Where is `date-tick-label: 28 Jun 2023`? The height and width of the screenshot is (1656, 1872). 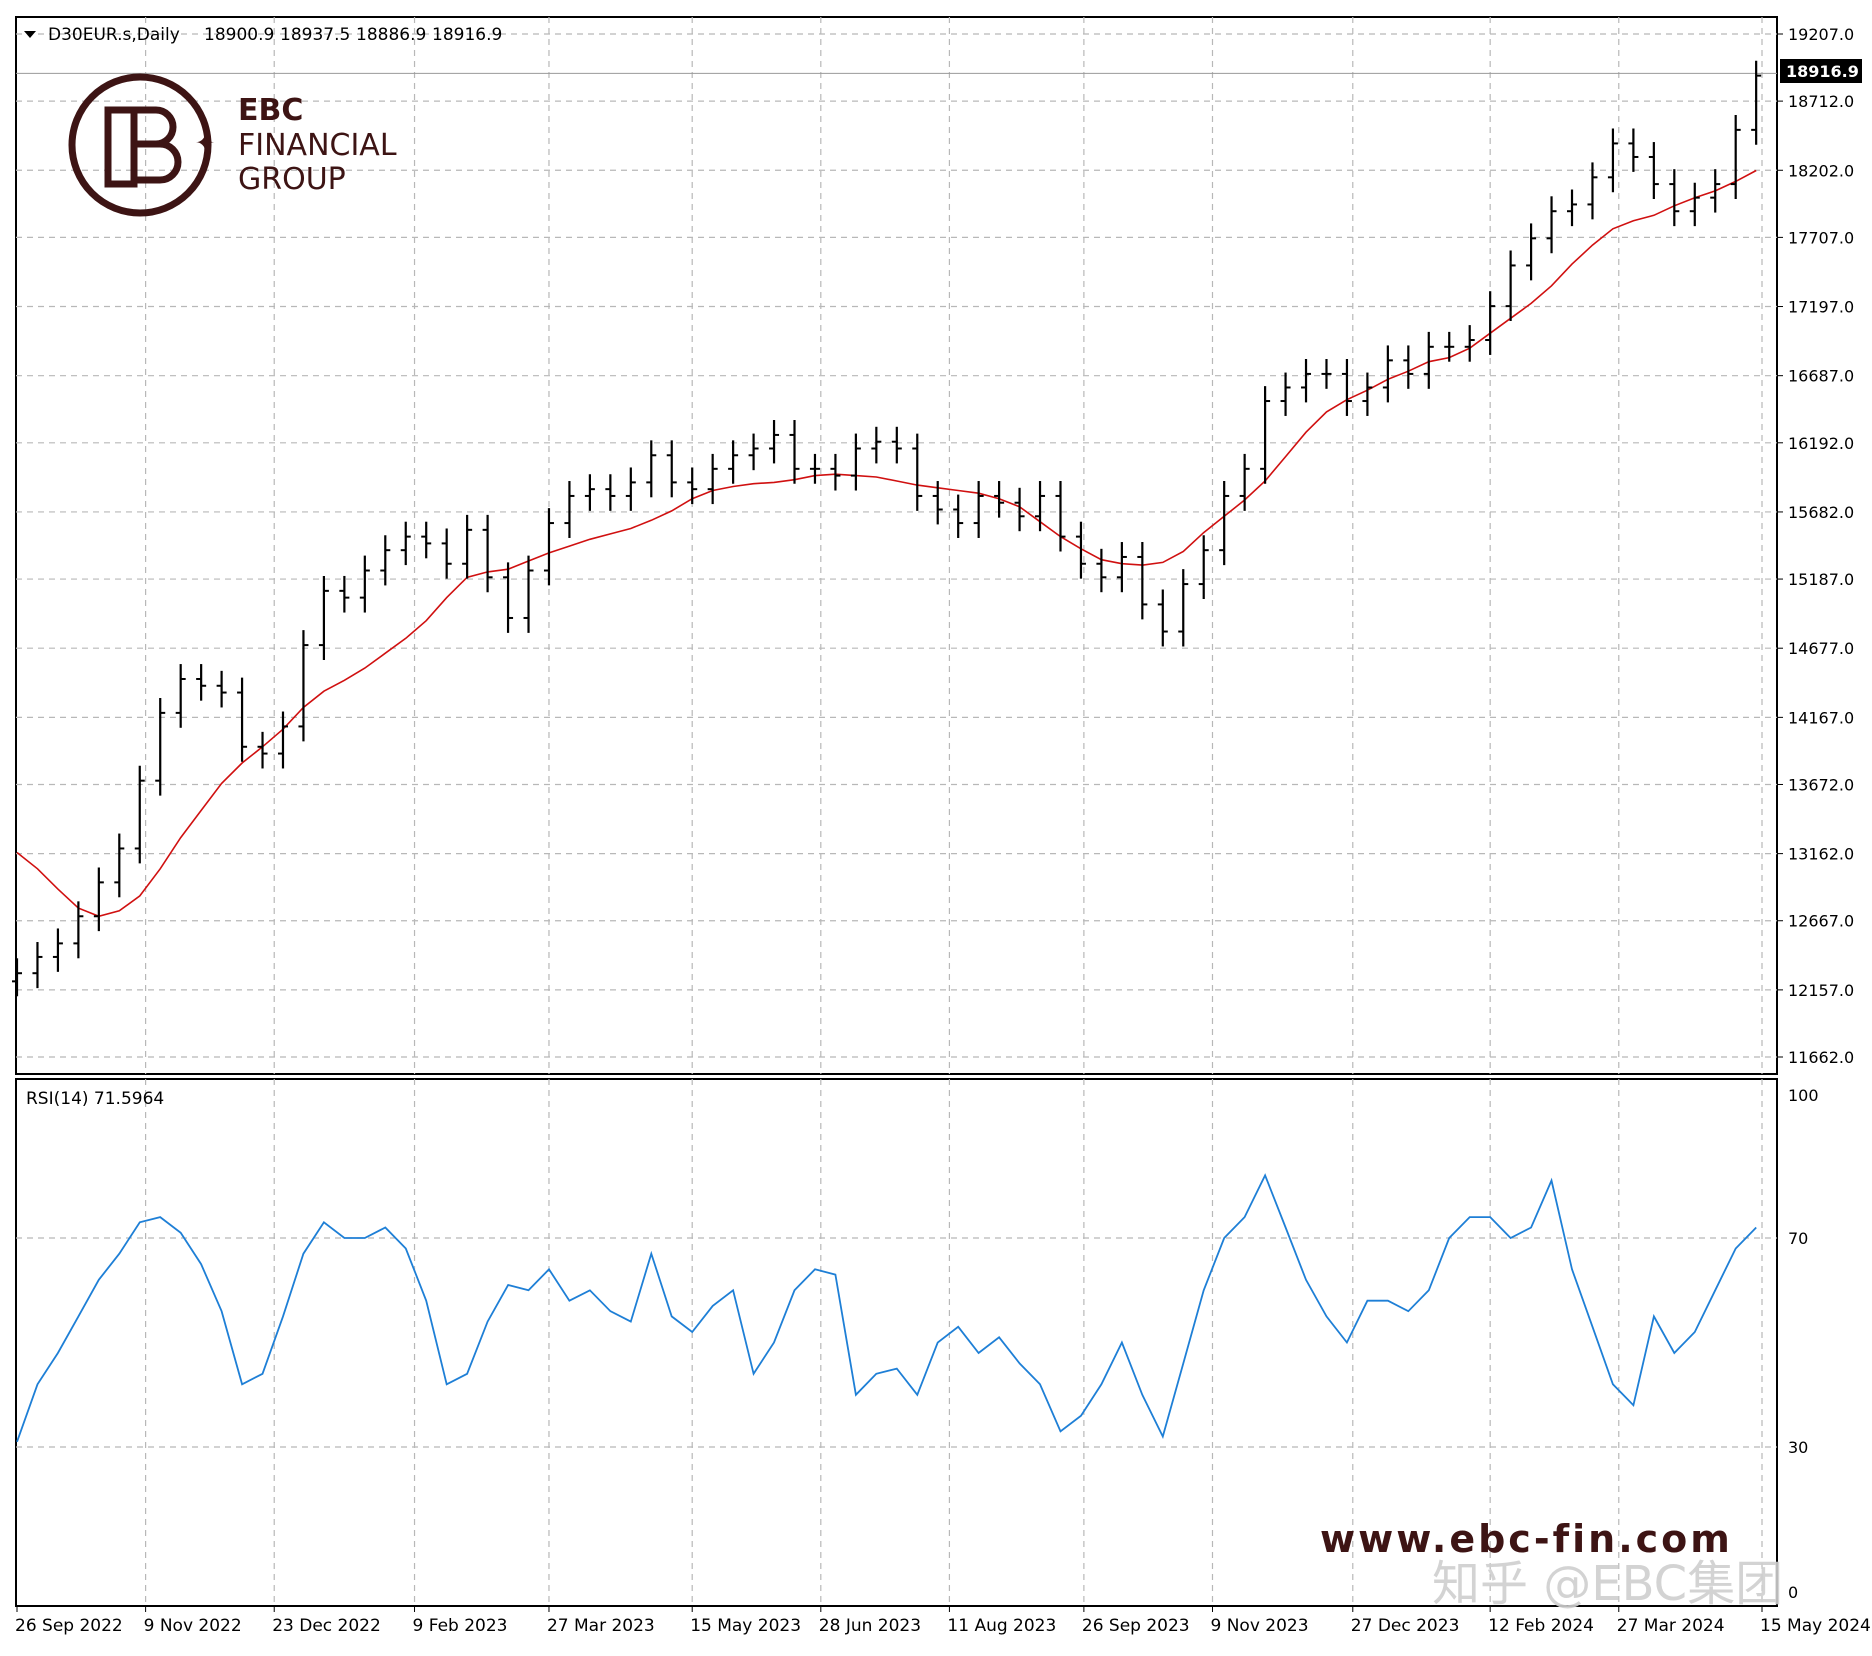
date-tick-label: 28 Jun 2023 is located at coordinates (870, 1626).